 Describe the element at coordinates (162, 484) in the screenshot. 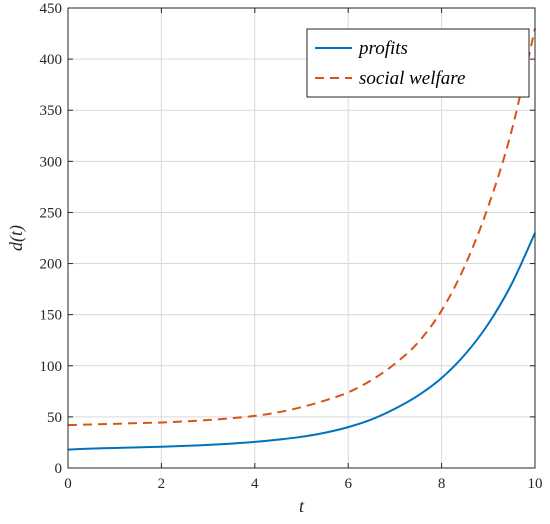

I see `x-tick-label: 2` at that location.